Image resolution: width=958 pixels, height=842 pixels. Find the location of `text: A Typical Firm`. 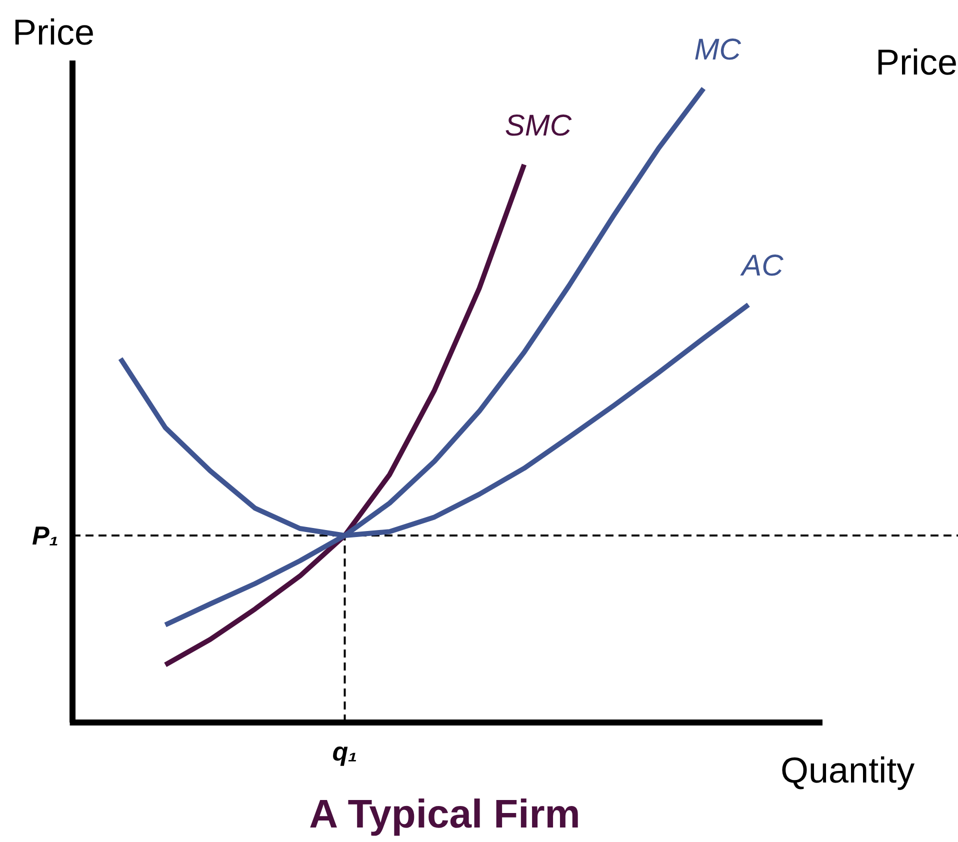

text: A Typical Firm is located at coordinates (444, 814).